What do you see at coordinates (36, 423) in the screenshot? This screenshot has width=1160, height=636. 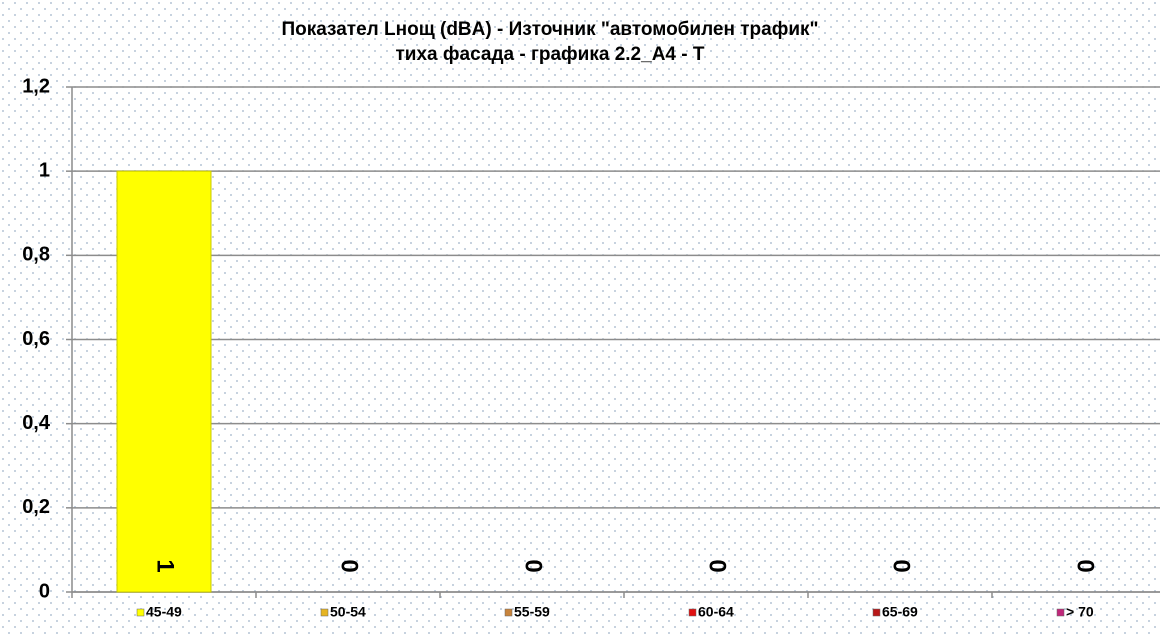 I see `y-tick-label: 0,4` at bounding box center [36, 423].